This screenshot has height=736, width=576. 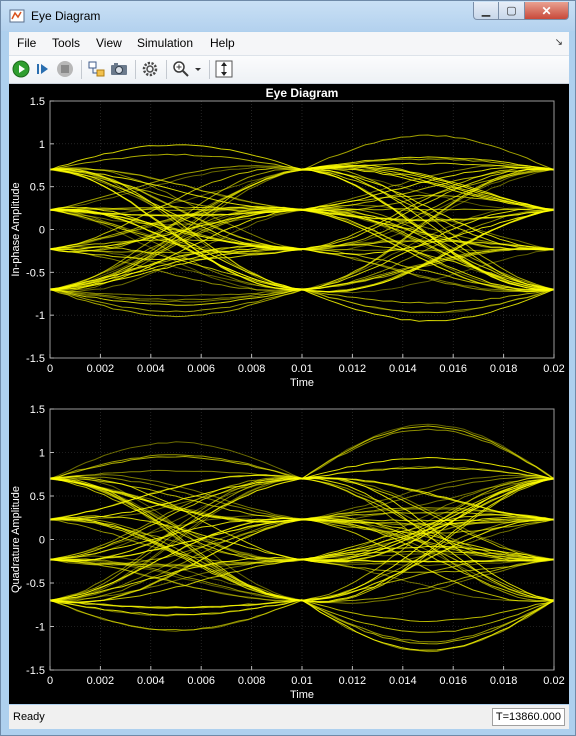 I want to click on close-button: ✕, so click(x=547, y=11).